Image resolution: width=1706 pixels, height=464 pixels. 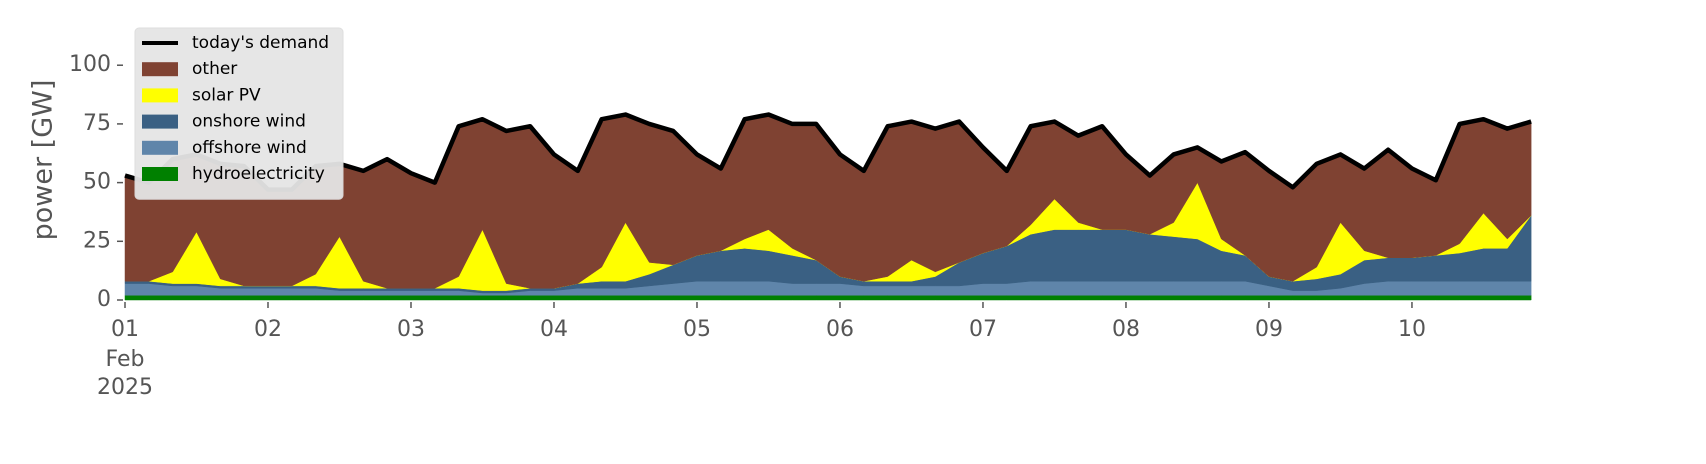 I want to click on x-tick-label: 08, so click(x=1126, y=329).